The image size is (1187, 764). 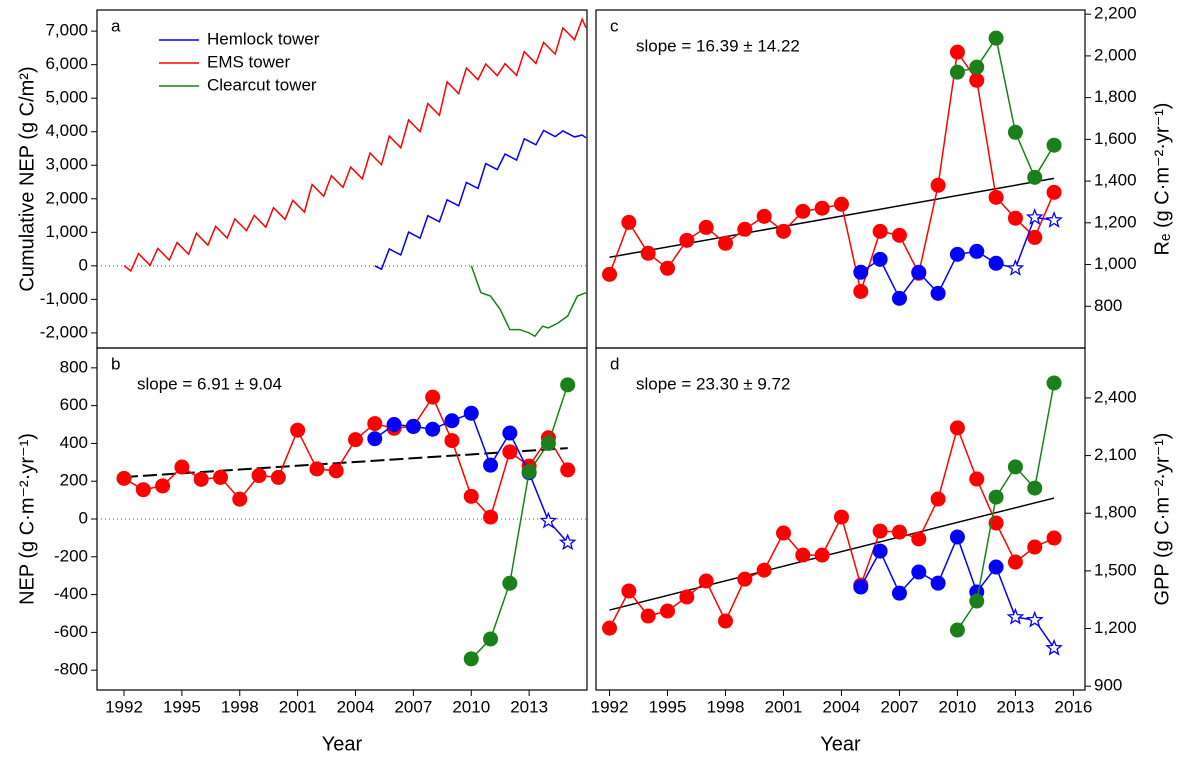 I want to click on x-axis-label: Year, so click(x=342, y=744).